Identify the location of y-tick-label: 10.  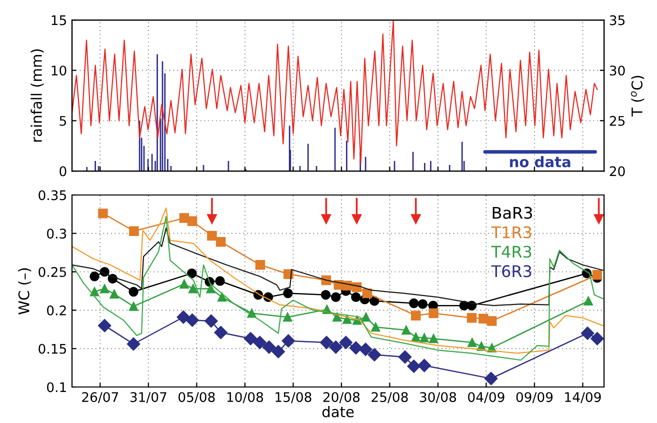
(59, 71).